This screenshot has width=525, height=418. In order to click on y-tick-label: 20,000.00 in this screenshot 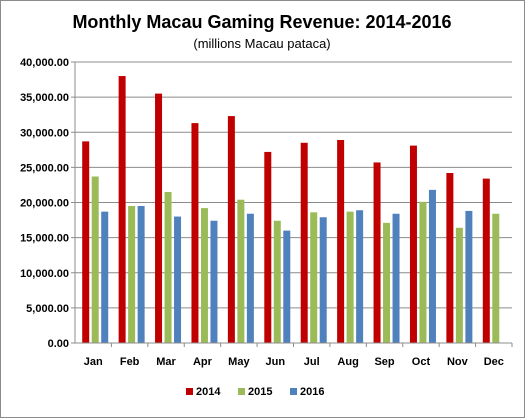, I will do `click(44, 204)`.